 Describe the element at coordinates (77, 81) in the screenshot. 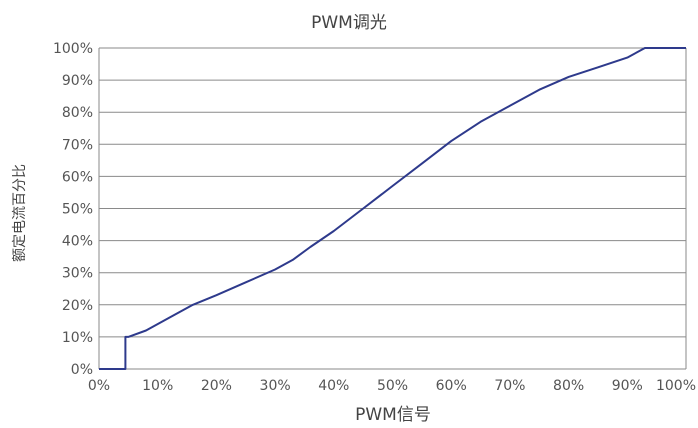

I see `y-tick-label: 90%` at that location.